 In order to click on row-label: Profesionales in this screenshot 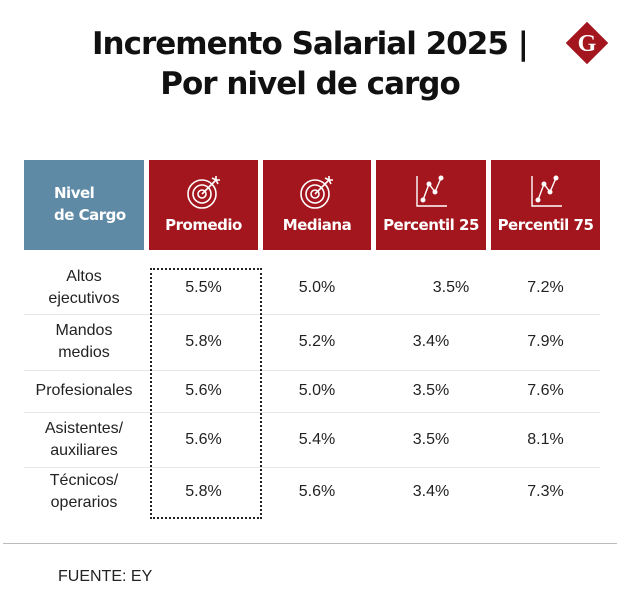, I will do `click(84, 390)`.